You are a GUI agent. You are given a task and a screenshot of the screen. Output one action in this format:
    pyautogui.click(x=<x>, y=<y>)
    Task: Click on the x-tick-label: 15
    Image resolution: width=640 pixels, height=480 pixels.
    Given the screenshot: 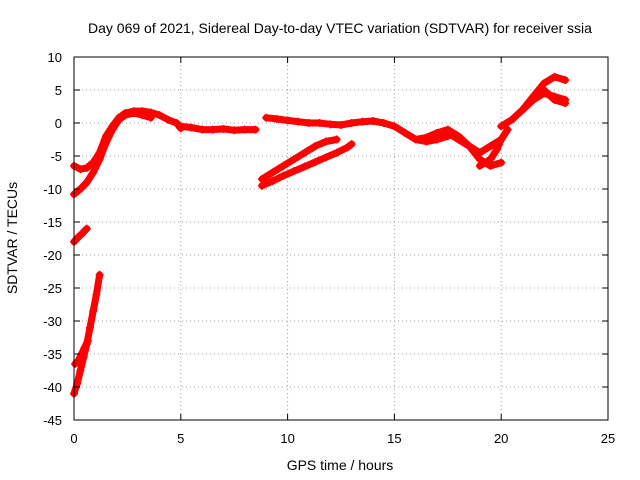 What is the action you would take?
    pyautogui.click(x=394, y=438)
    